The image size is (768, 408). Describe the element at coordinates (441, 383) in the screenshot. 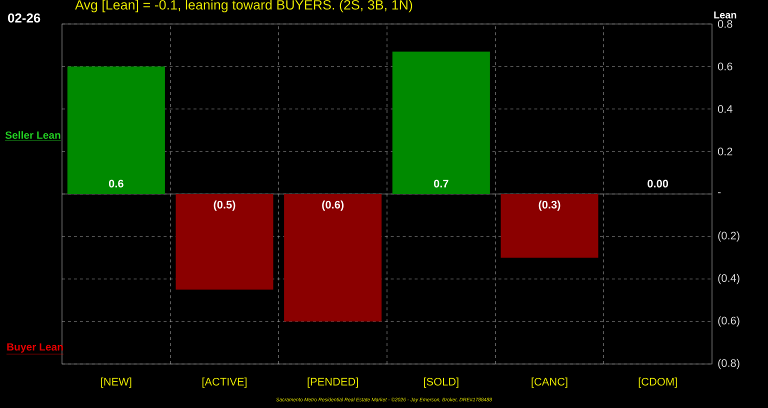

I see `x-tick-label: [SOLD]` at that location.